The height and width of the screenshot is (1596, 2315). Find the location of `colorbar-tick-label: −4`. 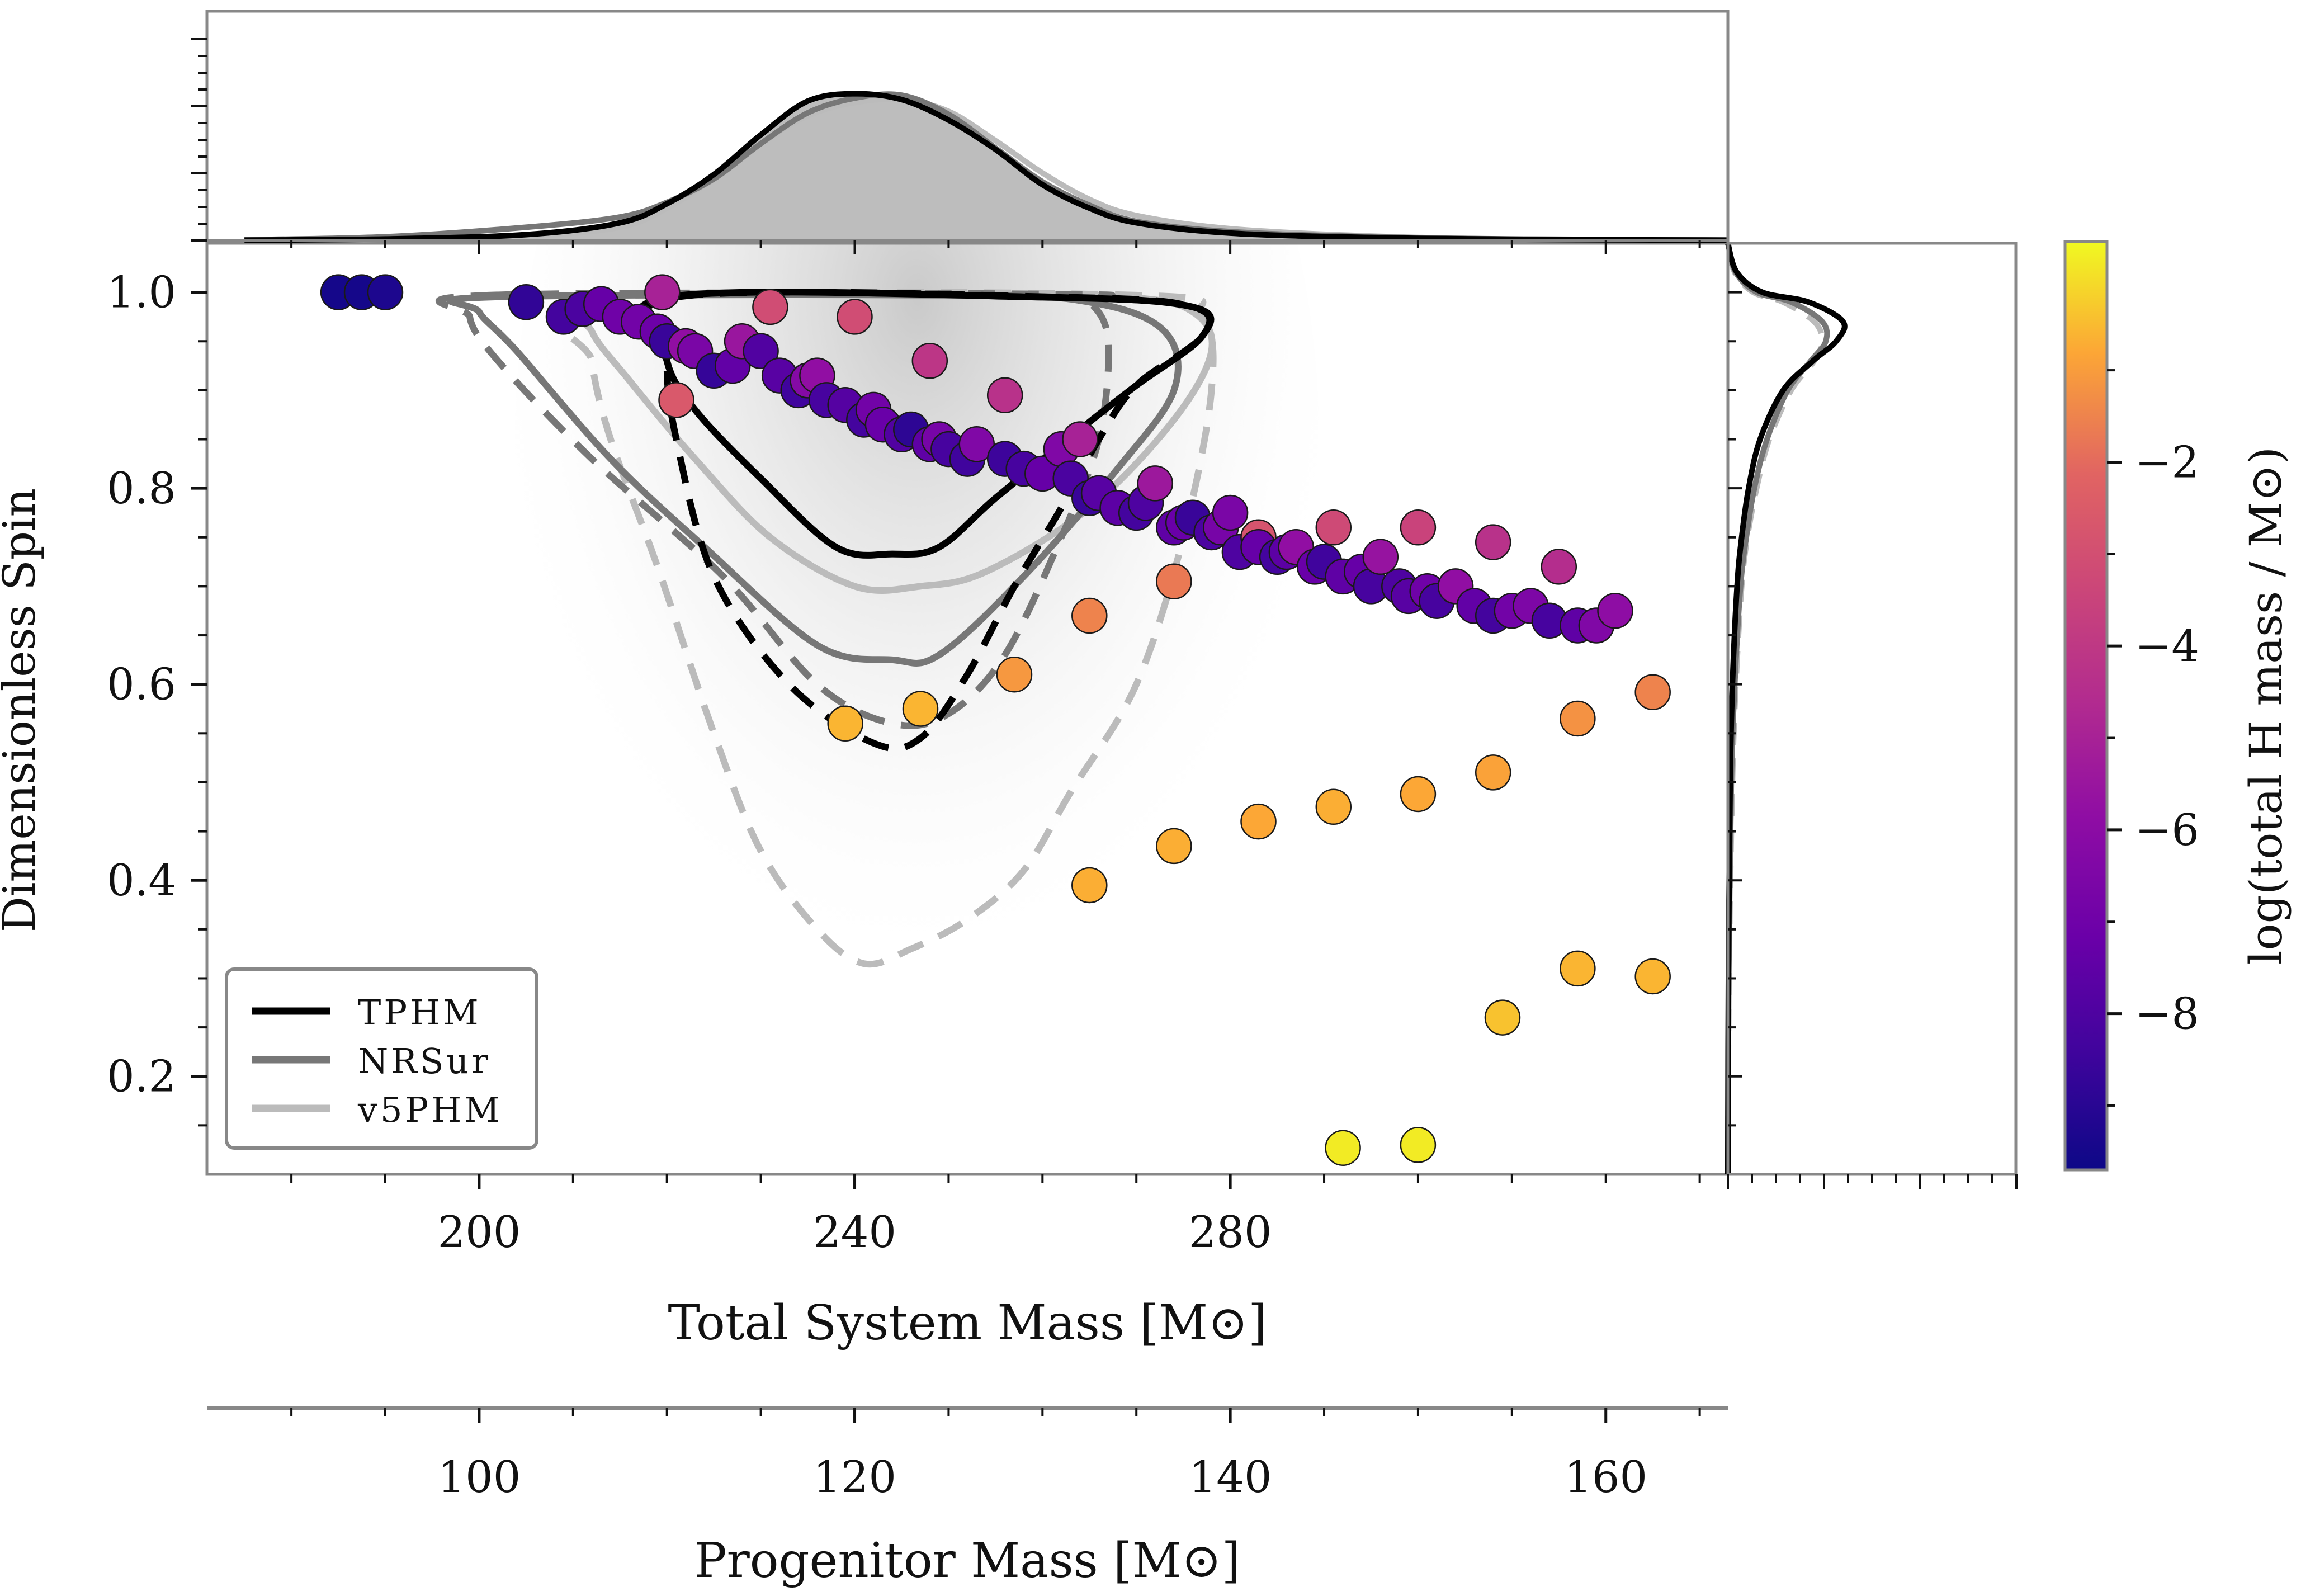

colorbar-tick-label: −4 is located at coordinates (2167, 646).